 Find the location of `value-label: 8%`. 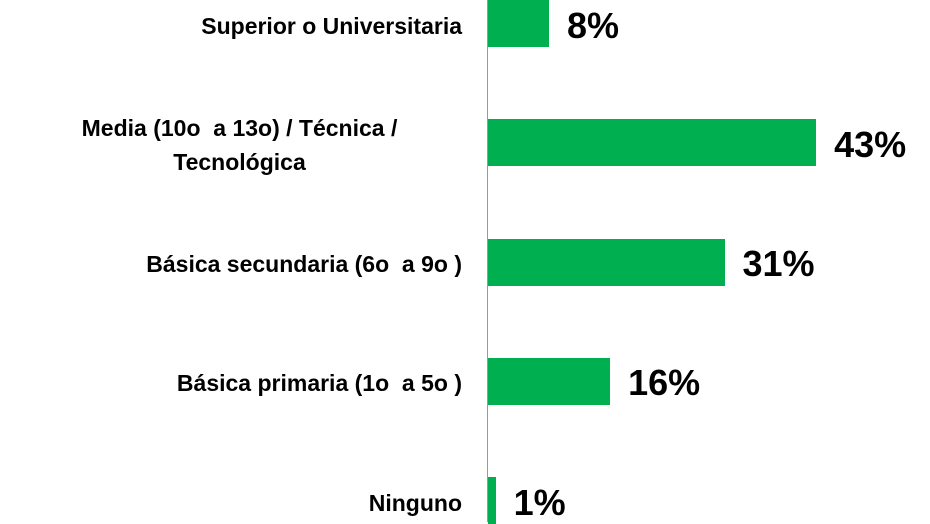

value-label: 8% is located at coordinates (593, 25).